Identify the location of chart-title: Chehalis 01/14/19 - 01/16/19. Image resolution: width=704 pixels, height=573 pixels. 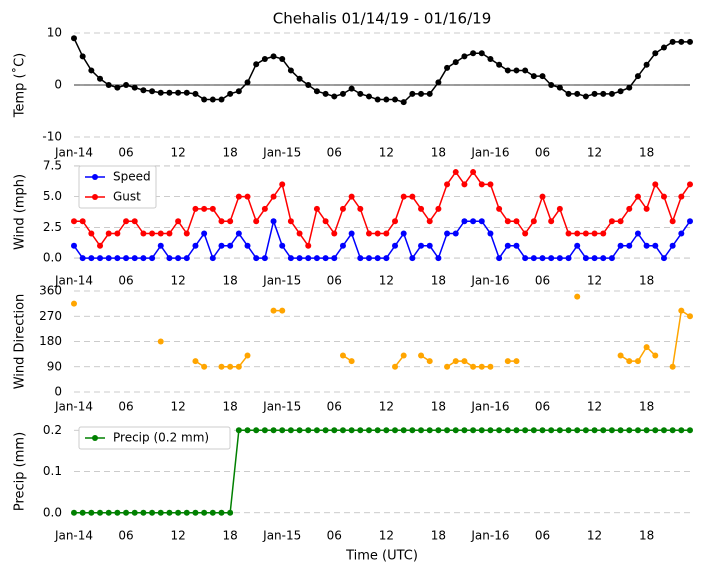
(382, 19).